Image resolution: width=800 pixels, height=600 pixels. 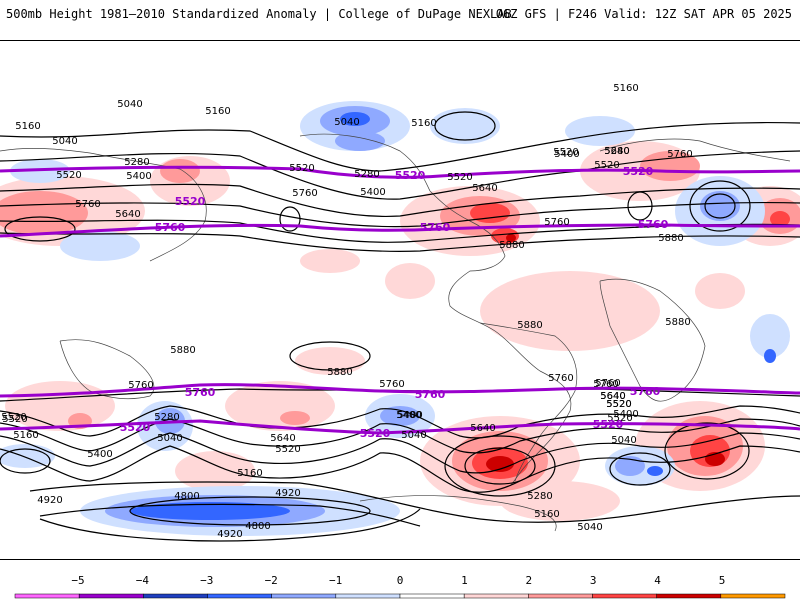 I want to click on colorbar-swatches, so click(x=400, y=596).